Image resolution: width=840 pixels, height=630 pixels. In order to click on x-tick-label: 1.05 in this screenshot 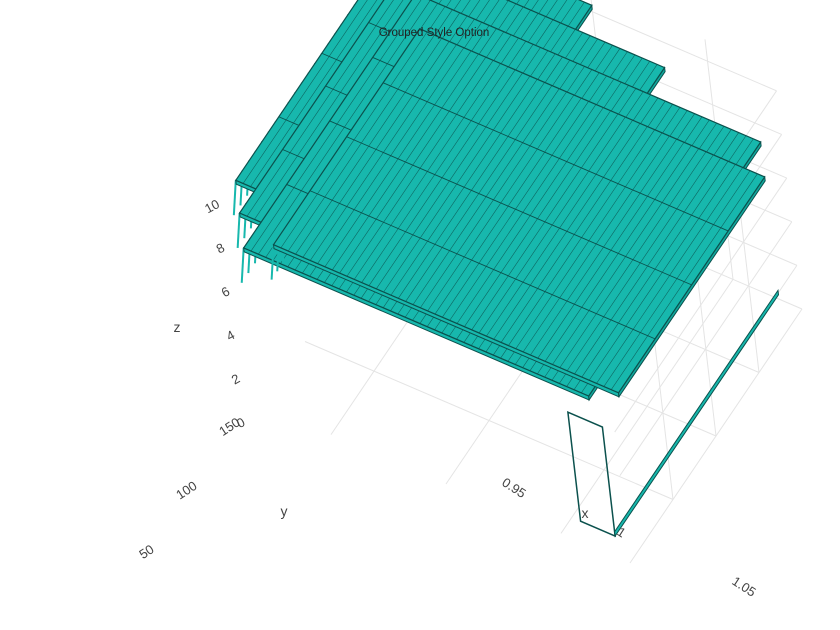, I will do `click(743, 586)`.